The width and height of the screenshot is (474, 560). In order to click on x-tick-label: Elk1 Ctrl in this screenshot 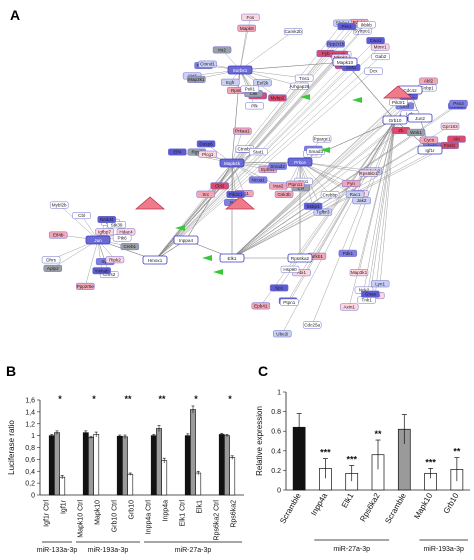, I will do `click(183, 513)`.